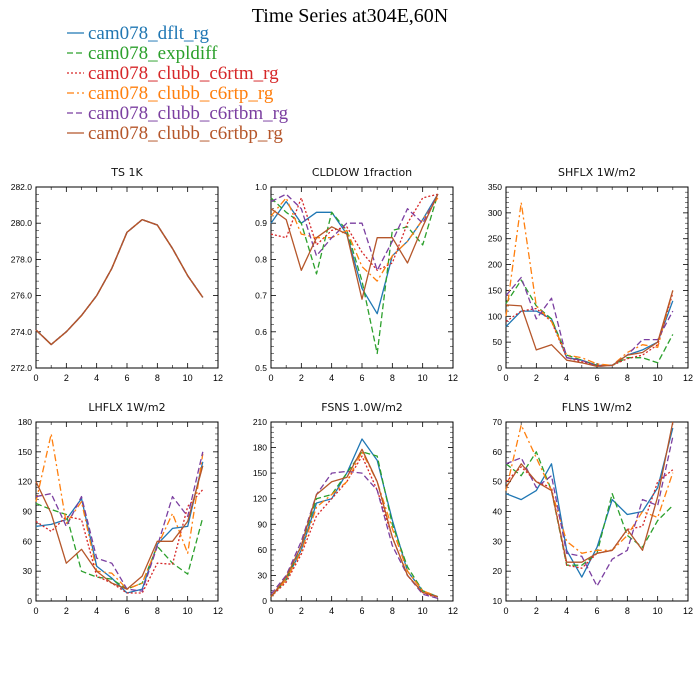 This screenshot has width=700, height=700. I want to click on y-tick-label: 350, so click(495, 187).